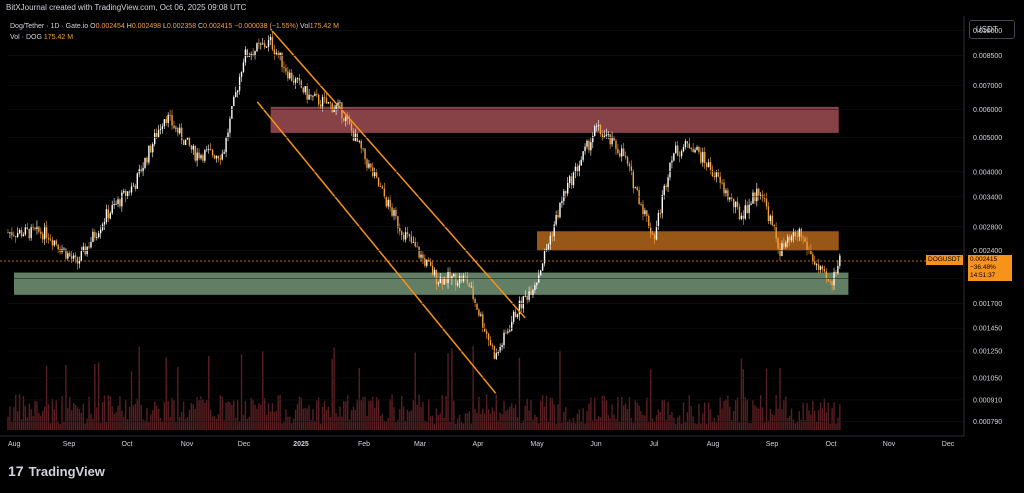  Describe the element at coordinates (537, 444) in the screenshot. I see `time-axis-tick: May` at that location.